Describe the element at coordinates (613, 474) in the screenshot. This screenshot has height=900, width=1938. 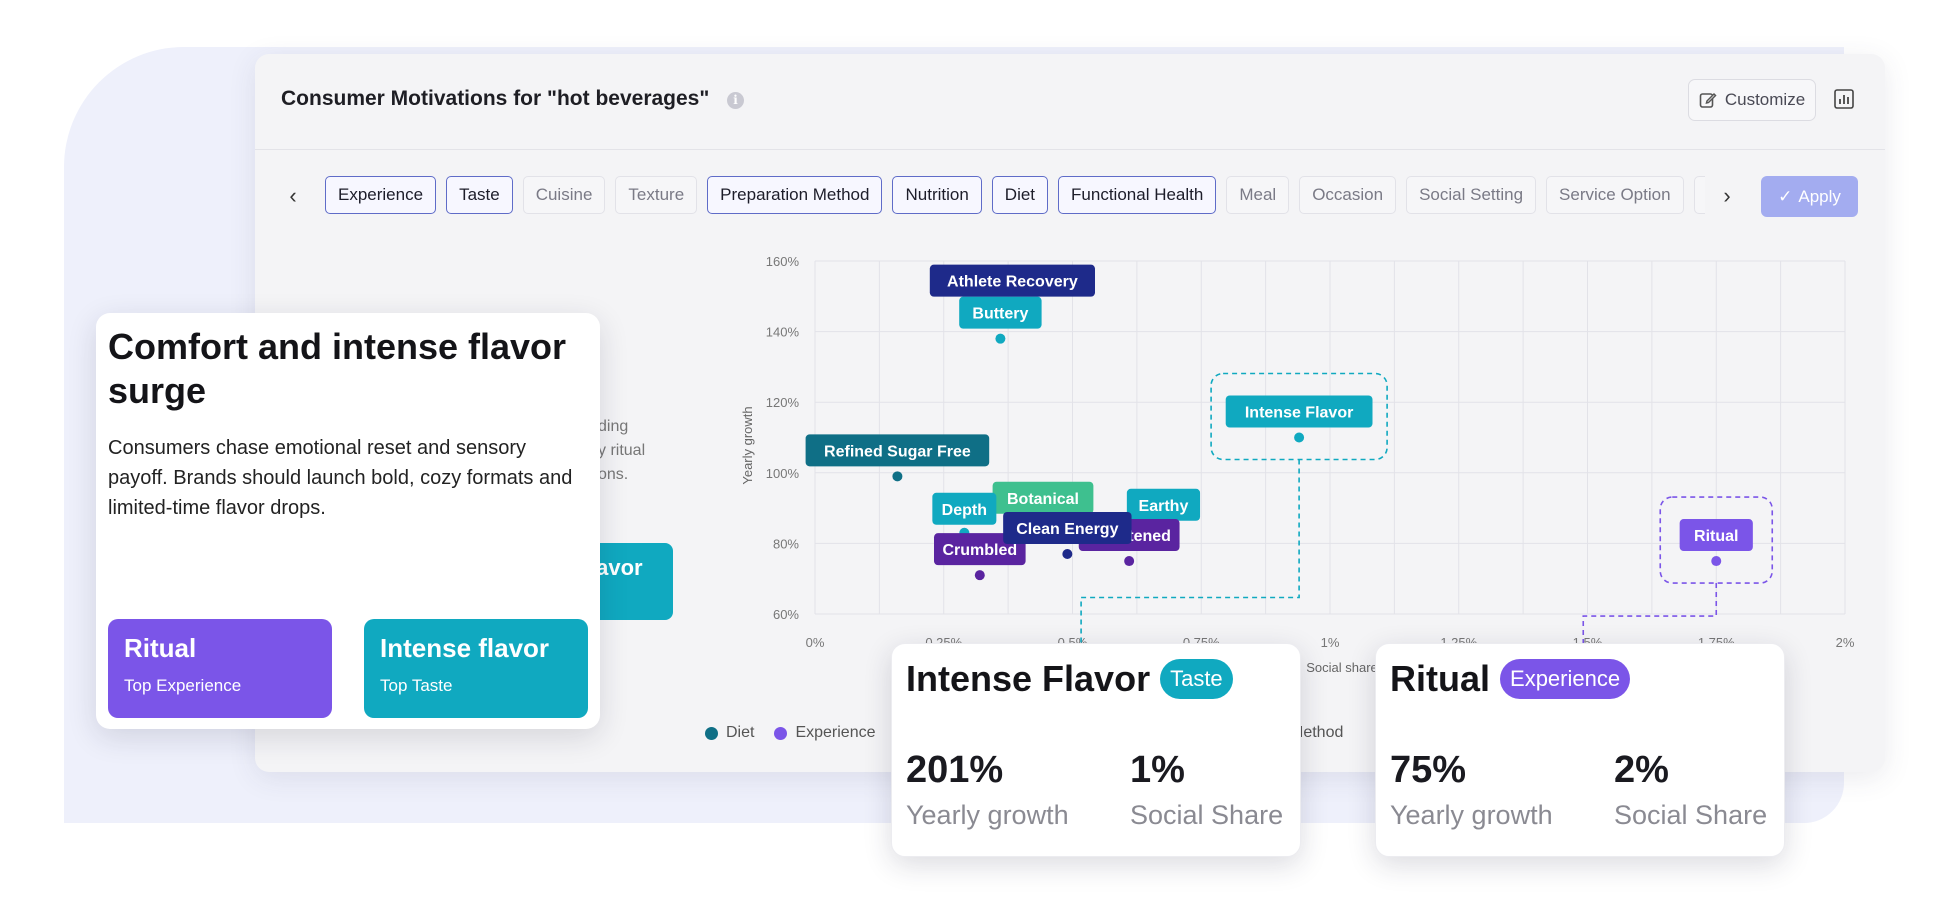
I see `obscured-text-line: ons.` at that location.